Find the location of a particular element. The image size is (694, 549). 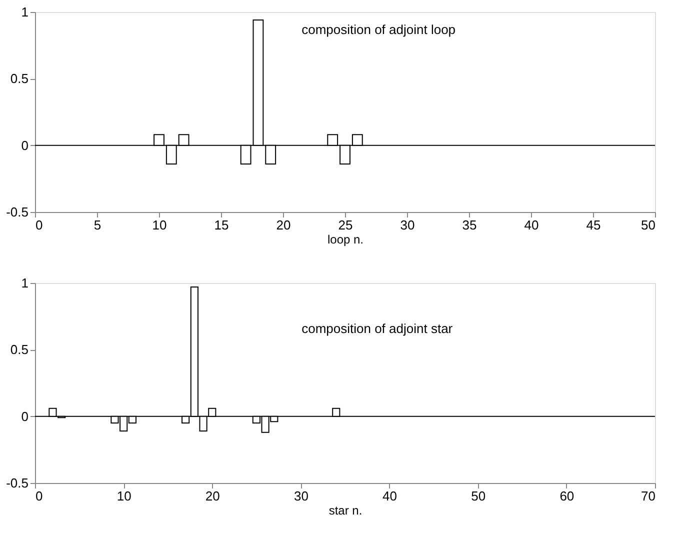

x-axis-title: loop n. is located at coordinates (345, 239).